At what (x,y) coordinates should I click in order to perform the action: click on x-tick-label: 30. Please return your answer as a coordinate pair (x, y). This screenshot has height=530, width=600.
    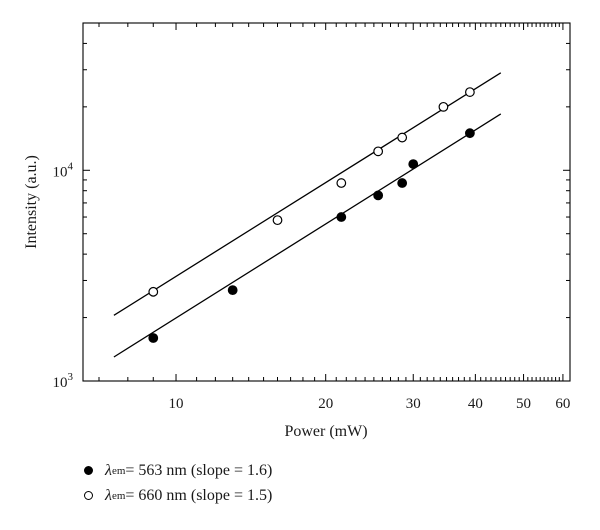
    Looking at the image, I should click on (413, 404).